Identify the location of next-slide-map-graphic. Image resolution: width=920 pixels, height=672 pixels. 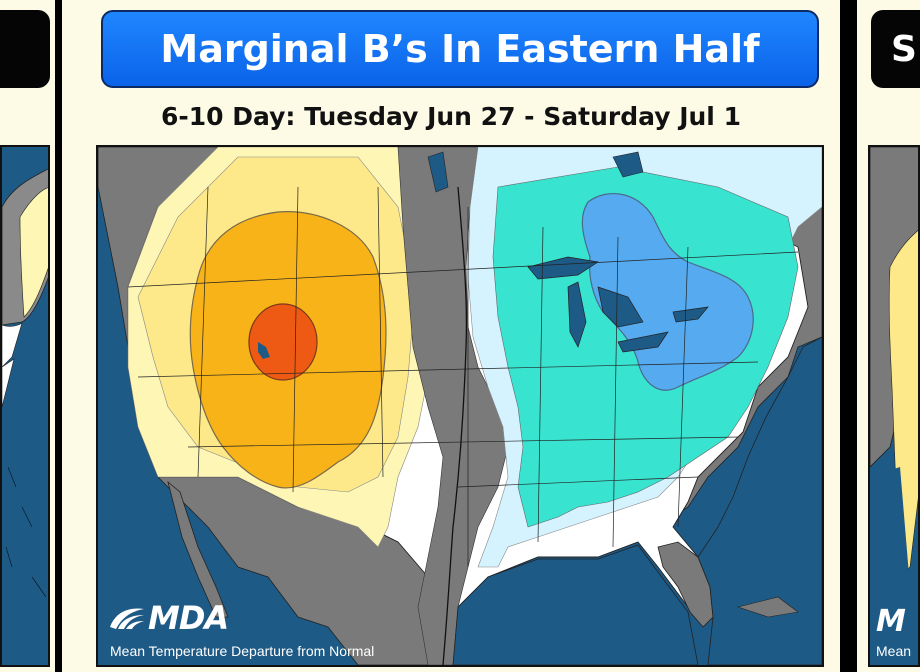
(894, 406).